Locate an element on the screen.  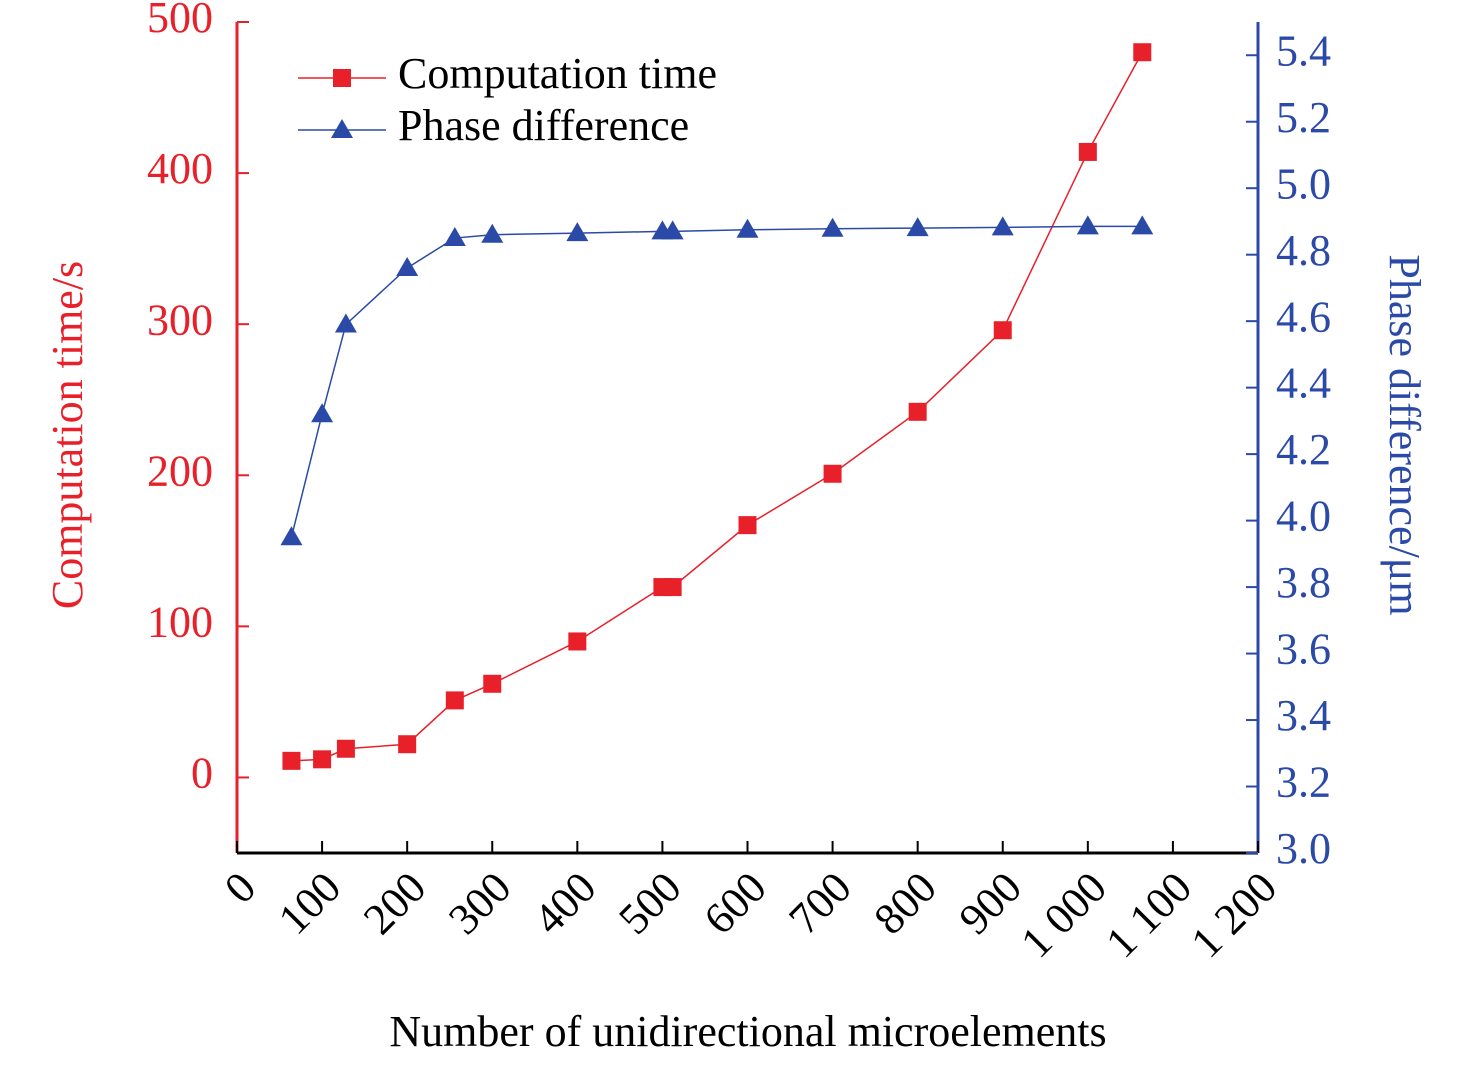
y-tick-label: 200 is located at coordinates (180, 470).